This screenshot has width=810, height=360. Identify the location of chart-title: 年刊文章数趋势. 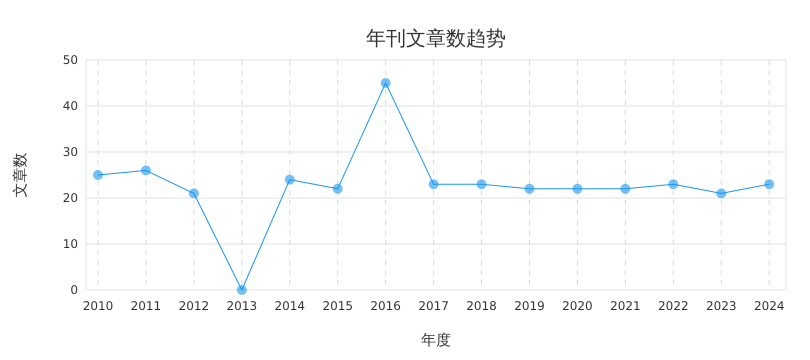
(436, 38).